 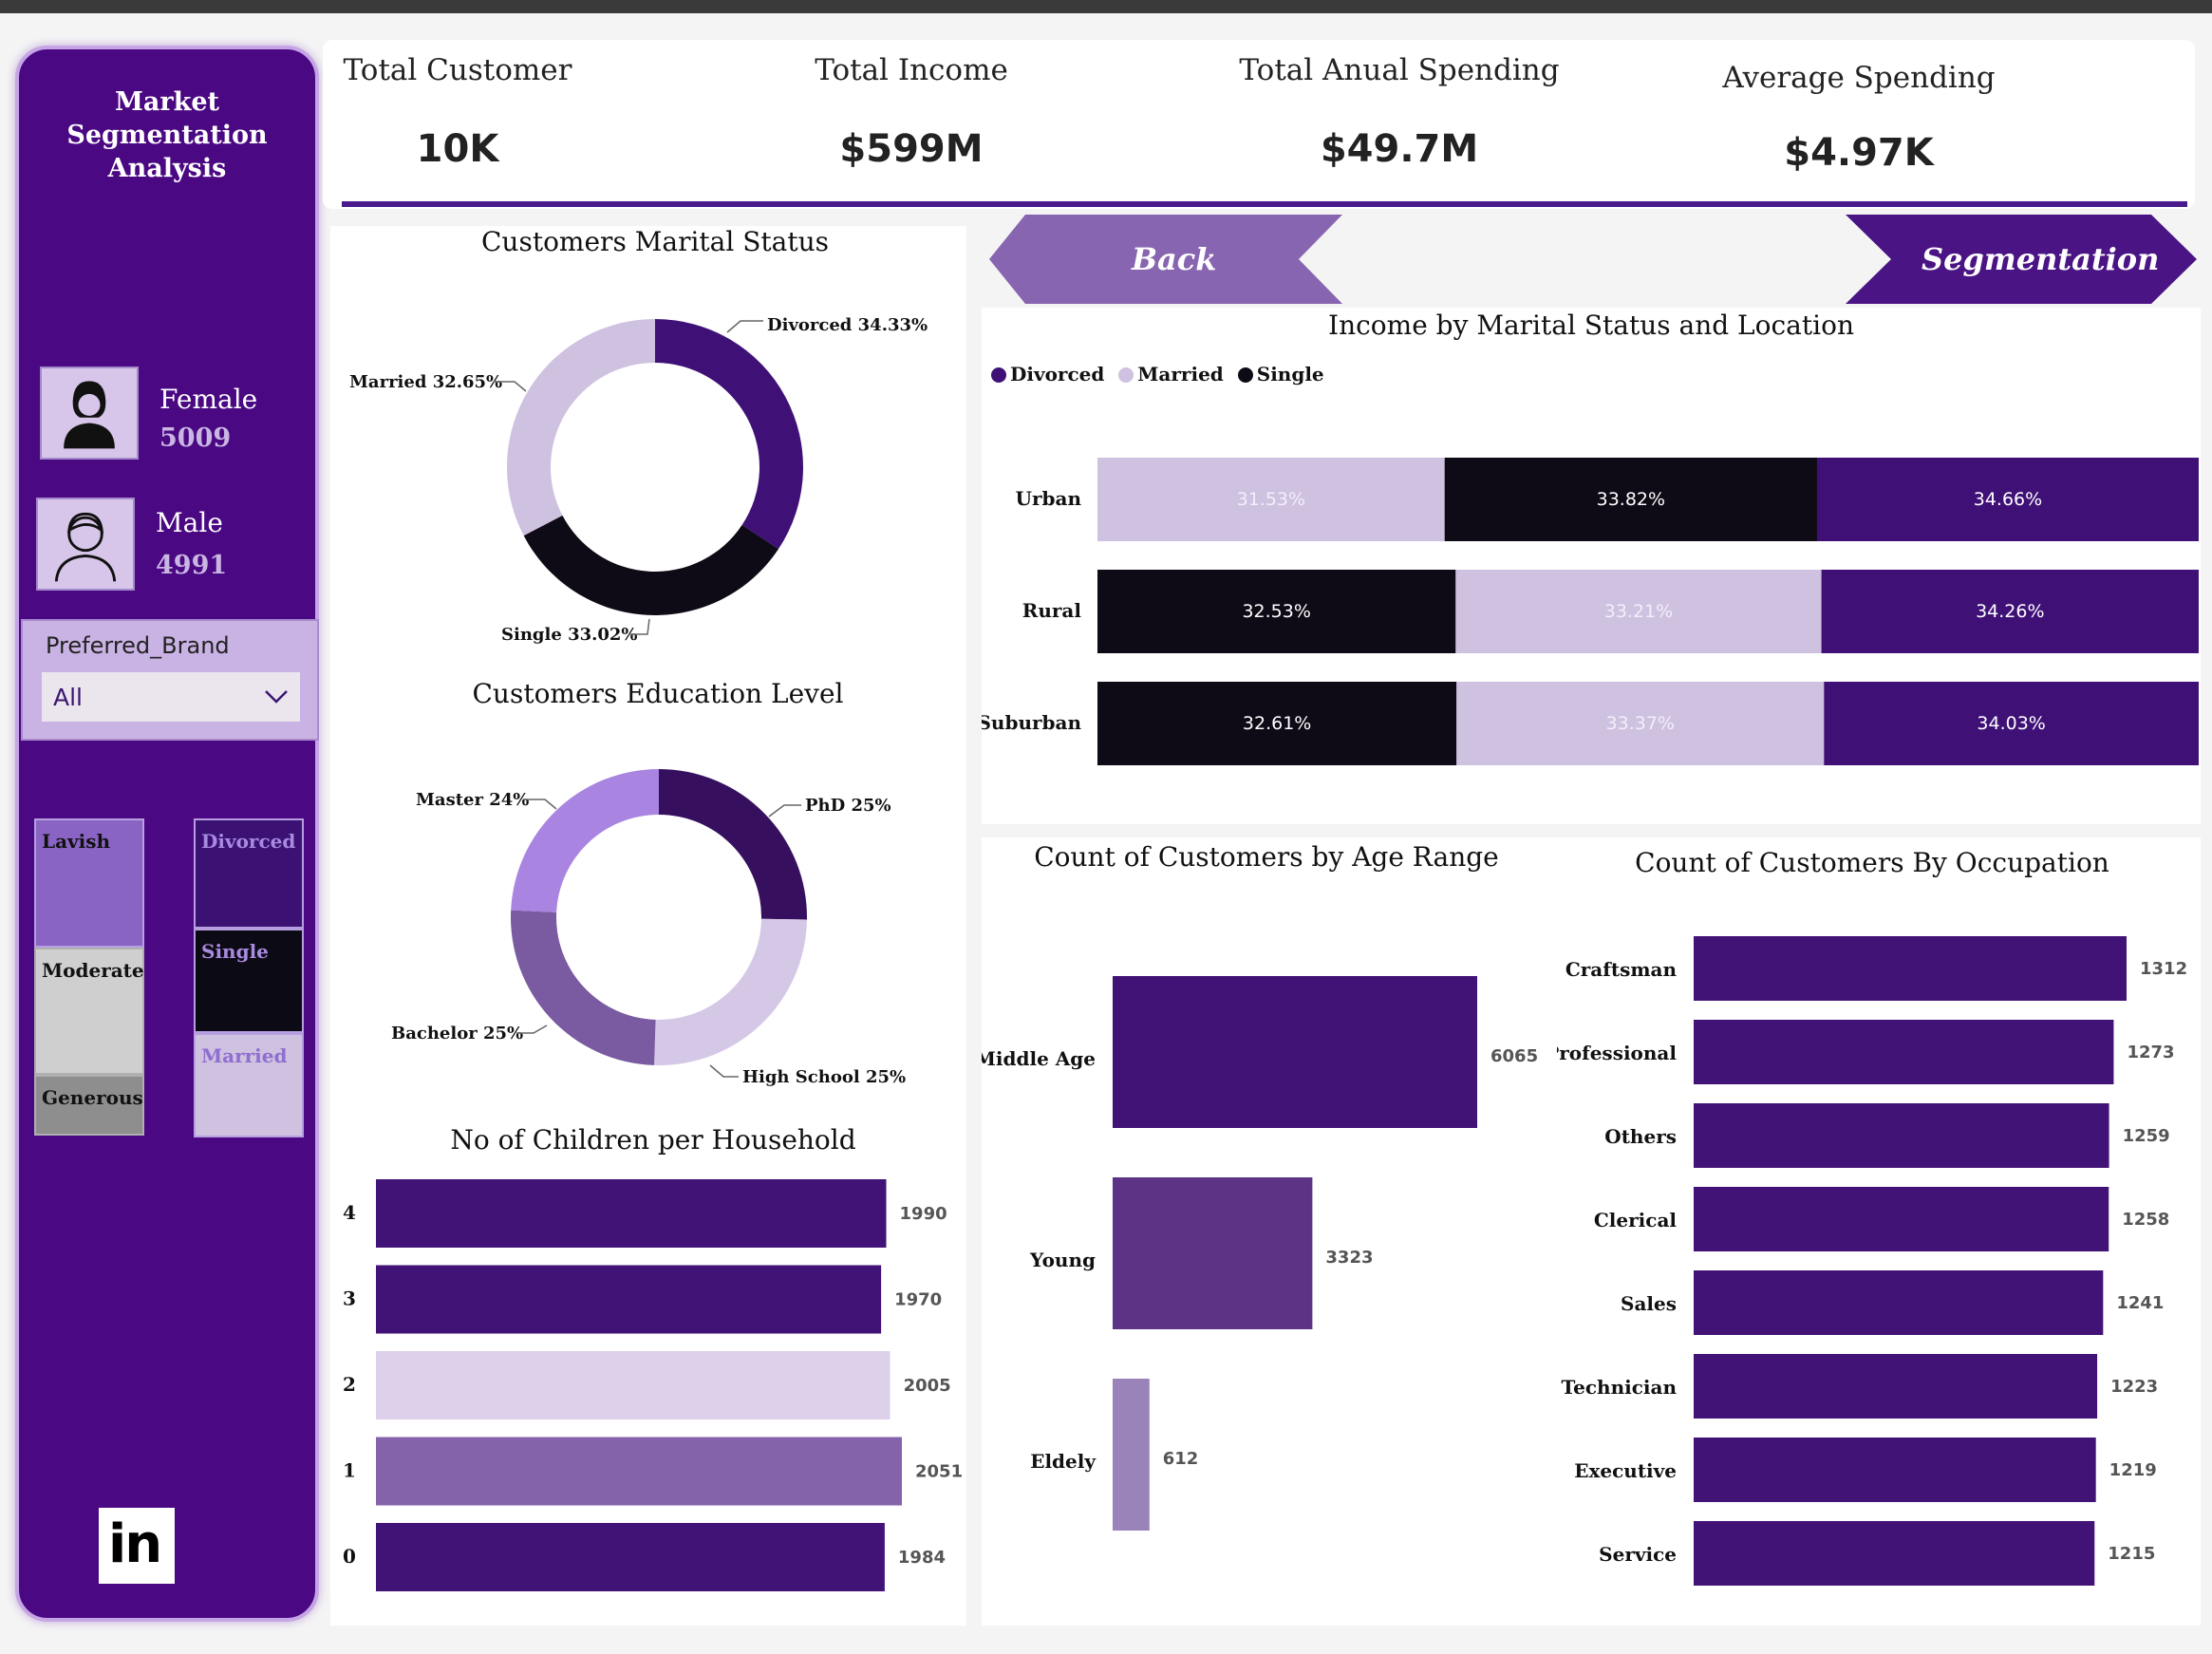 I want to click on donut-slice-bachelor, so click(x=583, y=987).